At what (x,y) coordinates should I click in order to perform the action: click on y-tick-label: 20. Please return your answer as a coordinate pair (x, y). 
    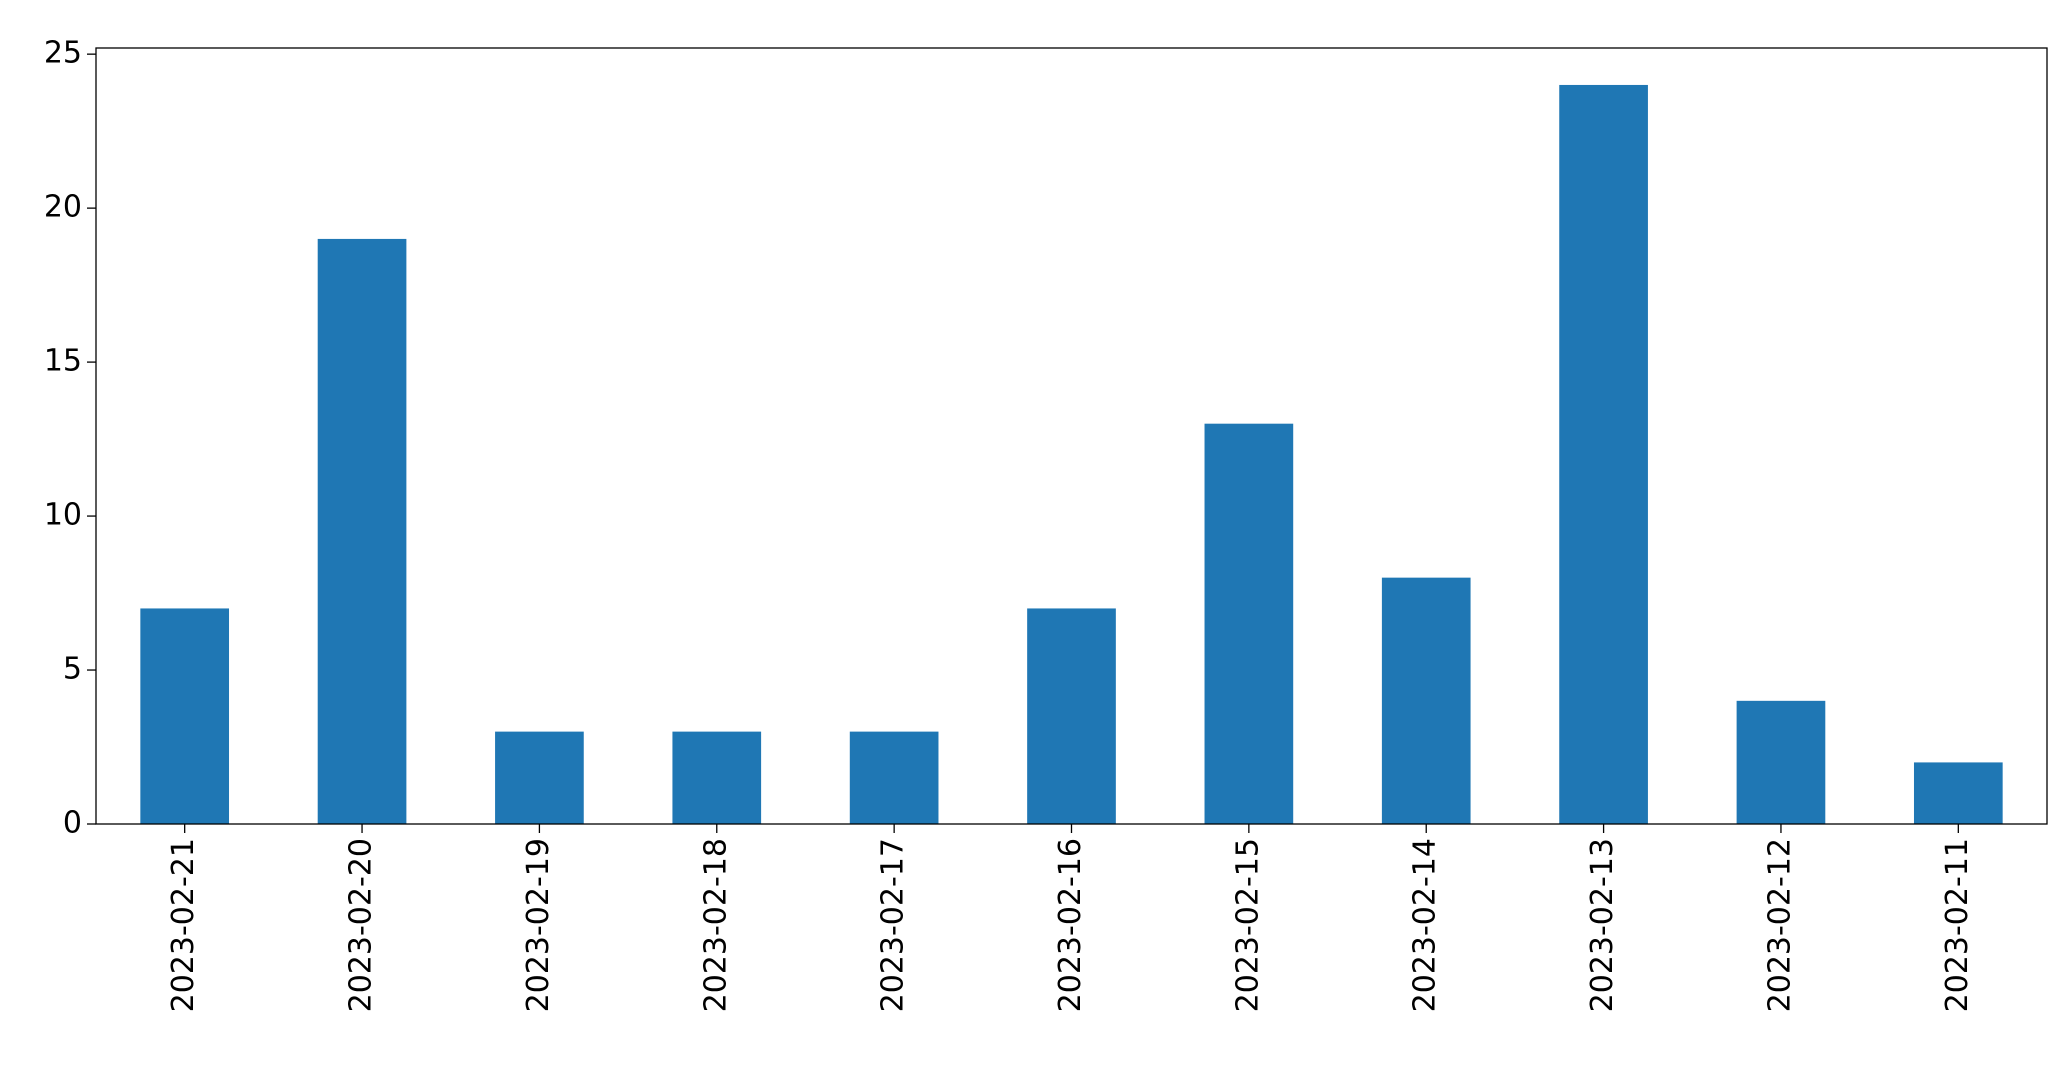
    Looking at the image, I should click on (63, 207).